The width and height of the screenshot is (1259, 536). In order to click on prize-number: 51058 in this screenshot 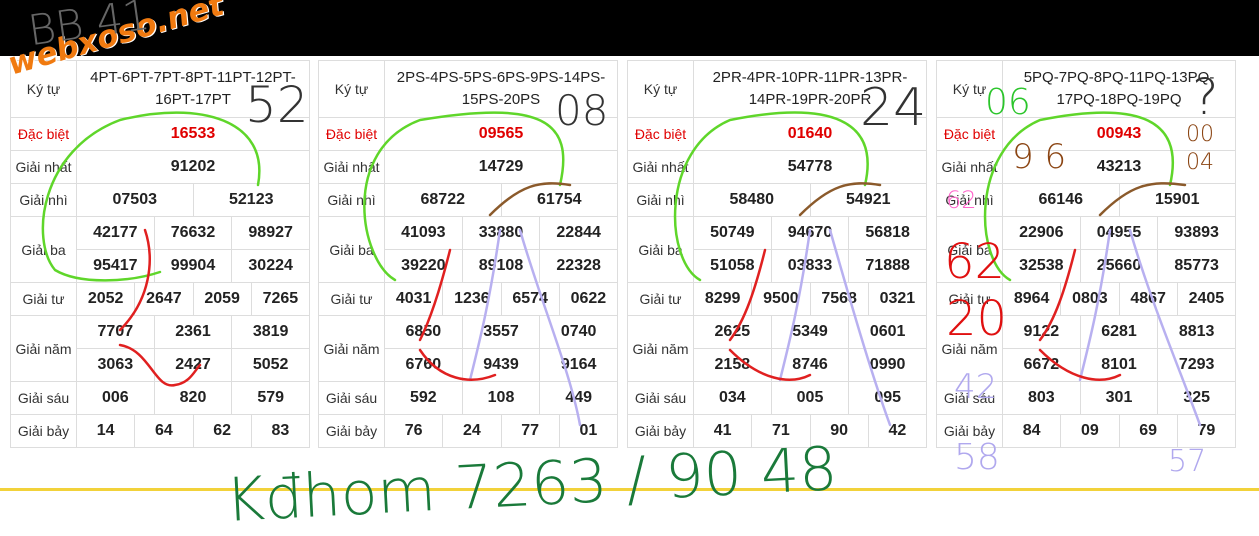, I will do `click(733, 266)`.